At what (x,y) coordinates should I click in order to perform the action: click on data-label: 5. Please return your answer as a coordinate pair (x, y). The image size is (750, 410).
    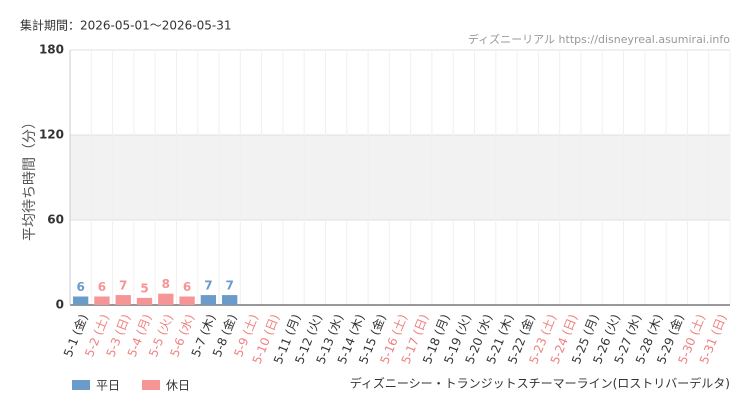
    Looking at the image, I should click on (144, 288).